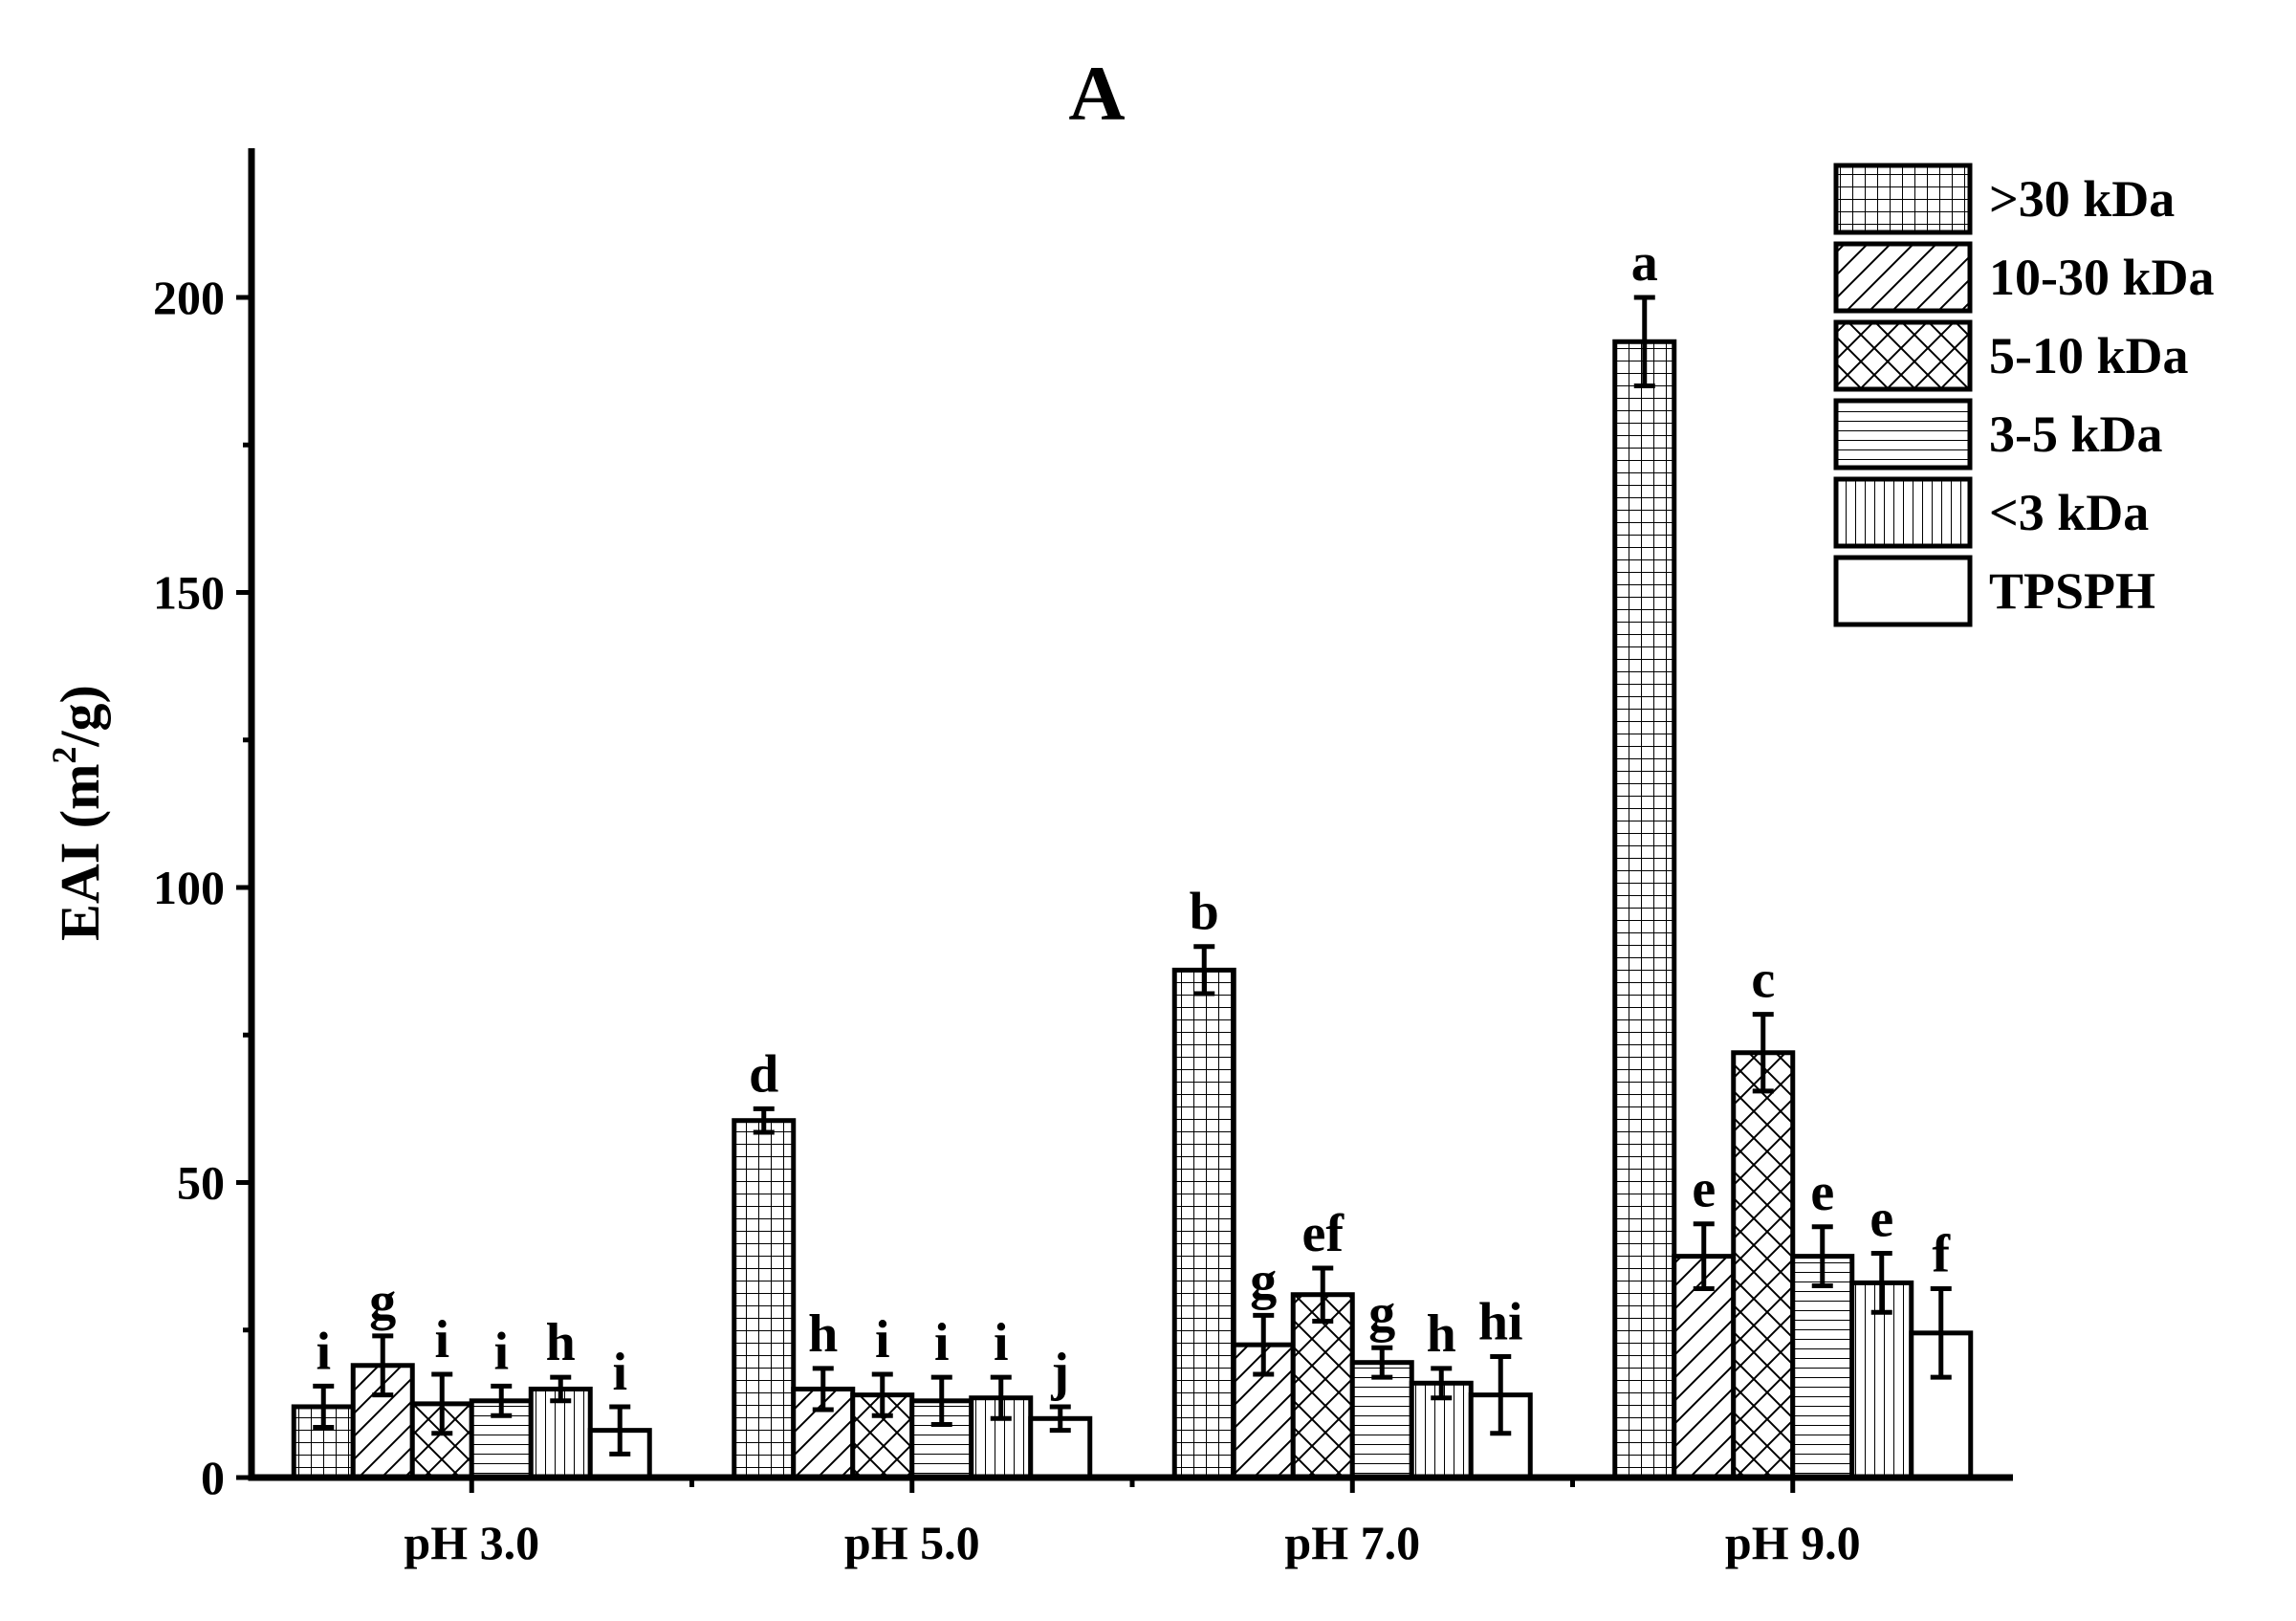 The width and height of the screenshot is (2296, 1621). I want to click on legend-label: 10-30 kDa, so click(2102, 277).